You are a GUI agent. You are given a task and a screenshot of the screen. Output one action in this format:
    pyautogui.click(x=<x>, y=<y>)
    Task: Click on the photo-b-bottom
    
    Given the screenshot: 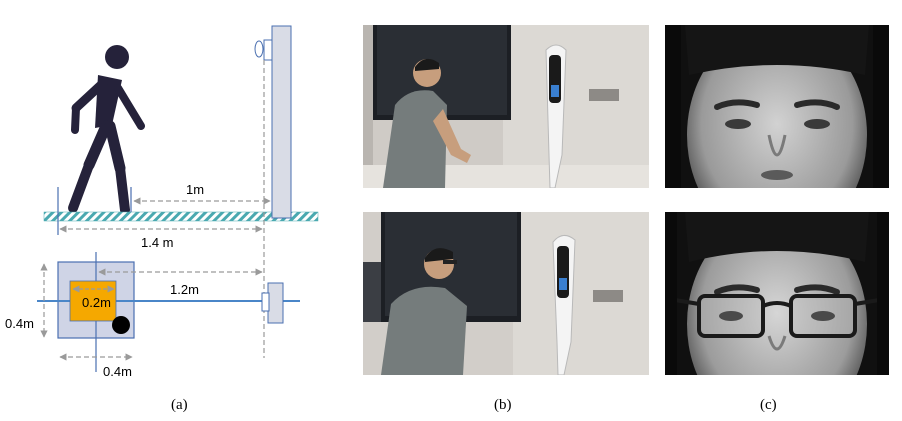 What is the action you would take?
    pyautogui.click(x=506, y=293)
    